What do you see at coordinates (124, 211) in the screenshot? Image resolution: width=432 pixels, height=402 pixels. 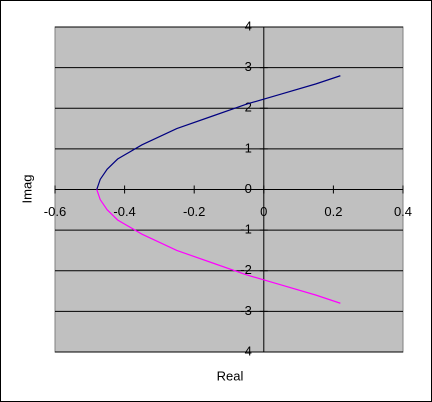 I see `x-tick-label: -0.4` at bounding box center [124, 211].